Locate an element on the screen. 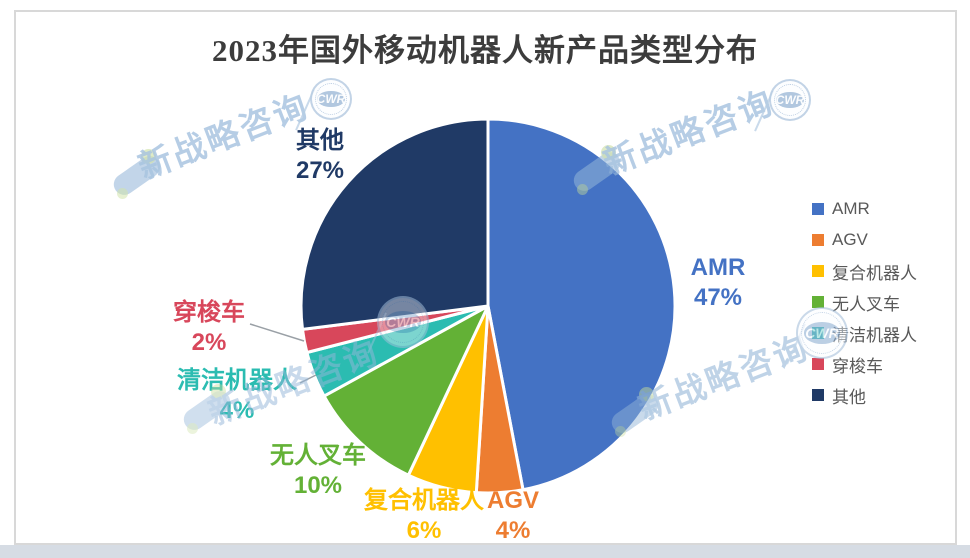 This screenshot has width=970, height=558. legend-item-other: 其他 is located at coordinates (864, 396).